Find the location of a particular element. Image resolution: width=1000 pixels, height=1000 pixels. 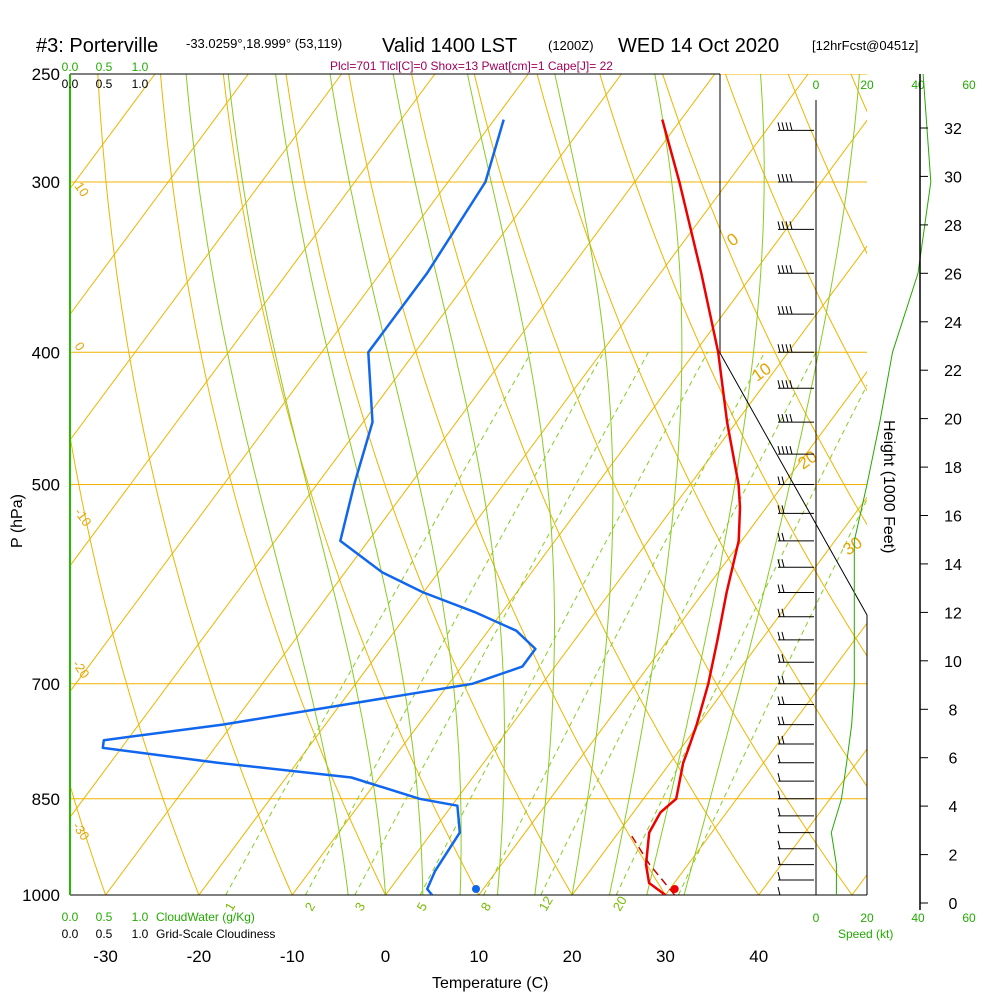

surface-temperature-dot is located at coordinates (674, 889).